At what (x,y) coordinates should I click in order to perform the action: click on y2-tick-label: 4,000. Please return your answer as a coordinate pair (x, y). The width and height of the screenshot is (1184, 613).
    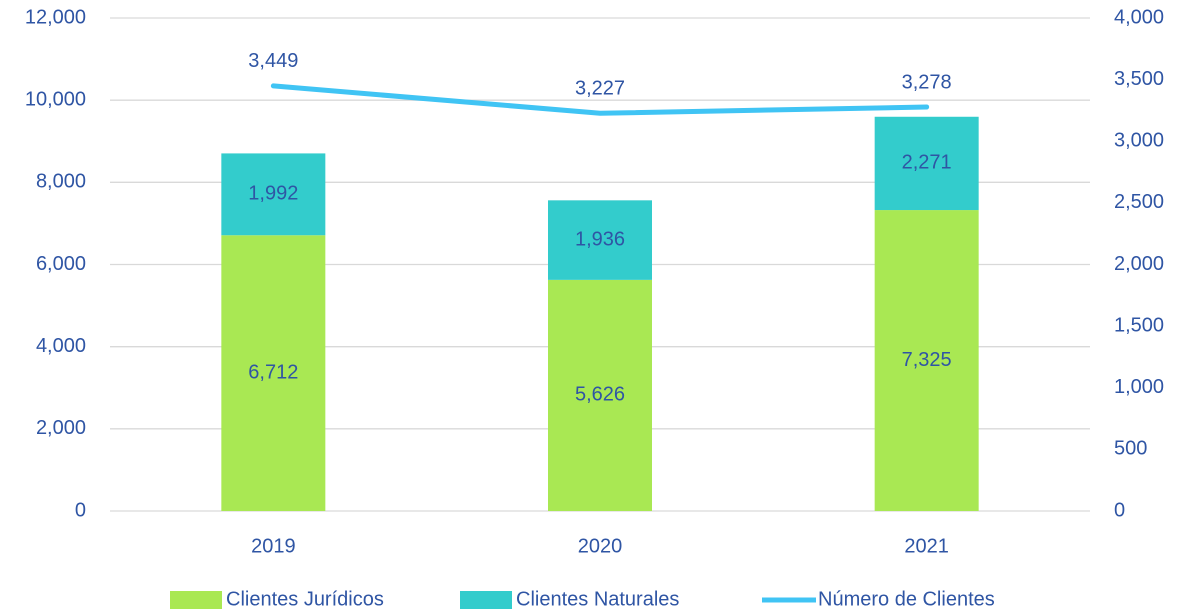
    Looking at the image, I should click on (1139, 17).